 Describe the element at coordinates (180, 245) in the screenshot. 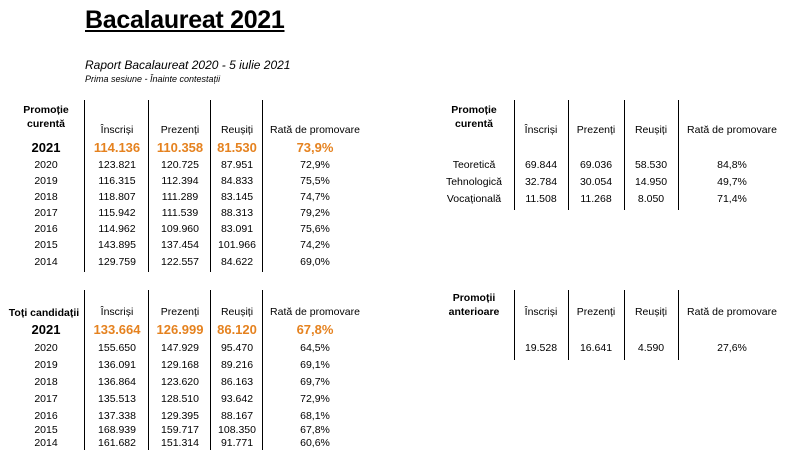

I see `present-cell: 137.454` at that location.